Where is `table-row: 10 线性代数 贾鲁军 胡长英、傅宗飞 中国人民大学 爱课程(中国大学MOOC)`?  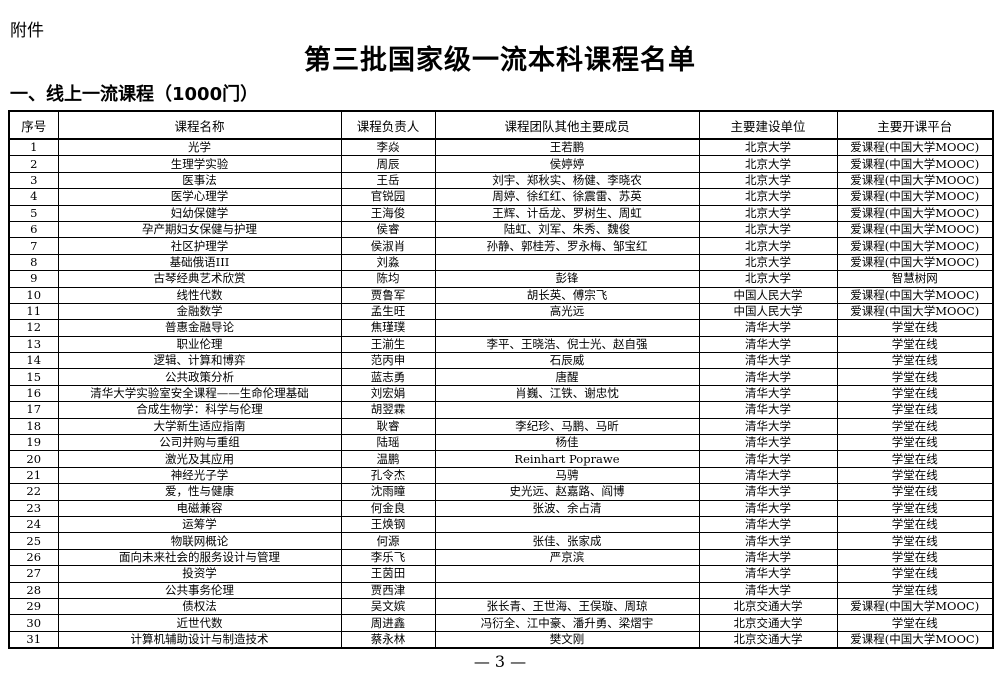
table-row: 10 线性代数 贾鲁军 胡长英、傅宗飞 中国人民大学 爱课程(中国大学MOOC) is located at coordinates (501, 295).